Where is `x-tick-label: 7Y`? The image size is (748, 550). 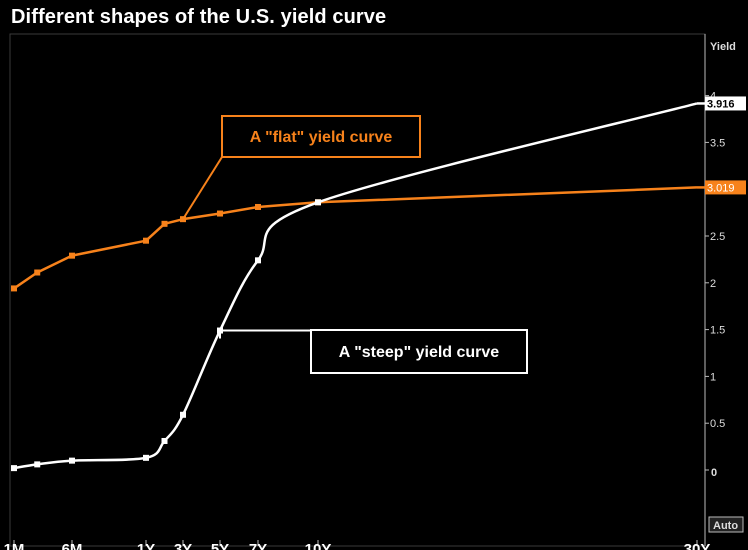
x-tick-label: 7Y is located at coordinates (258, 545).